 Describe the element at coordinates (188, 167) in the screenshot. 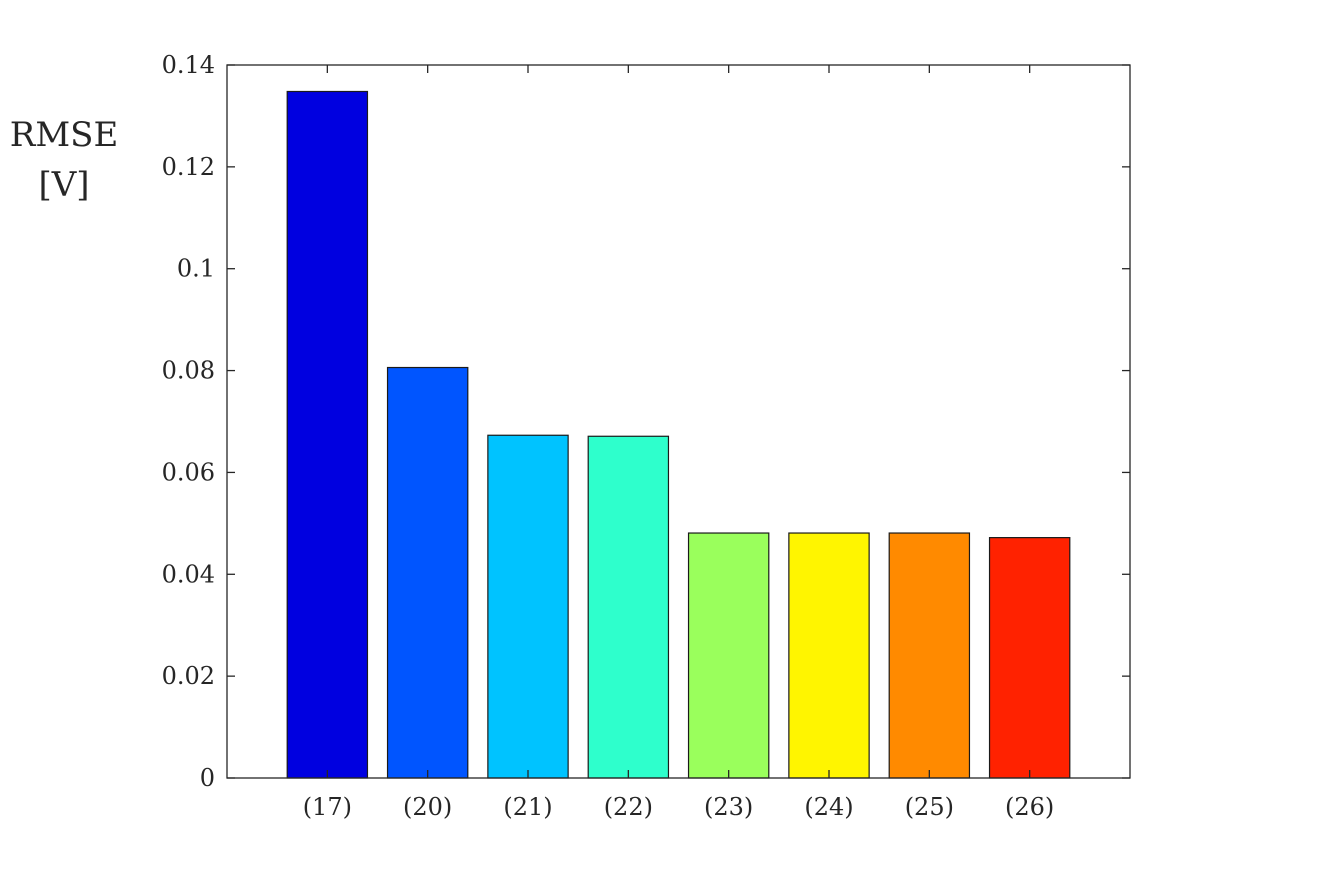

I see `y-tick-label: 0.12` at that location.